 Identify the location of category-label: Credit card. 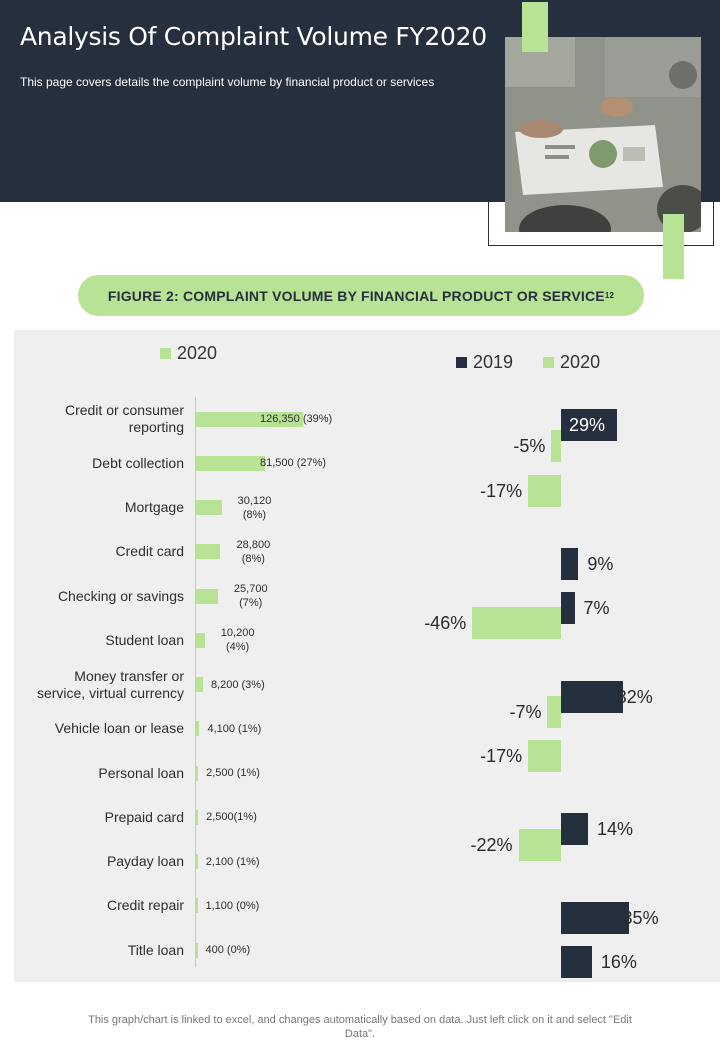
(149, 551).